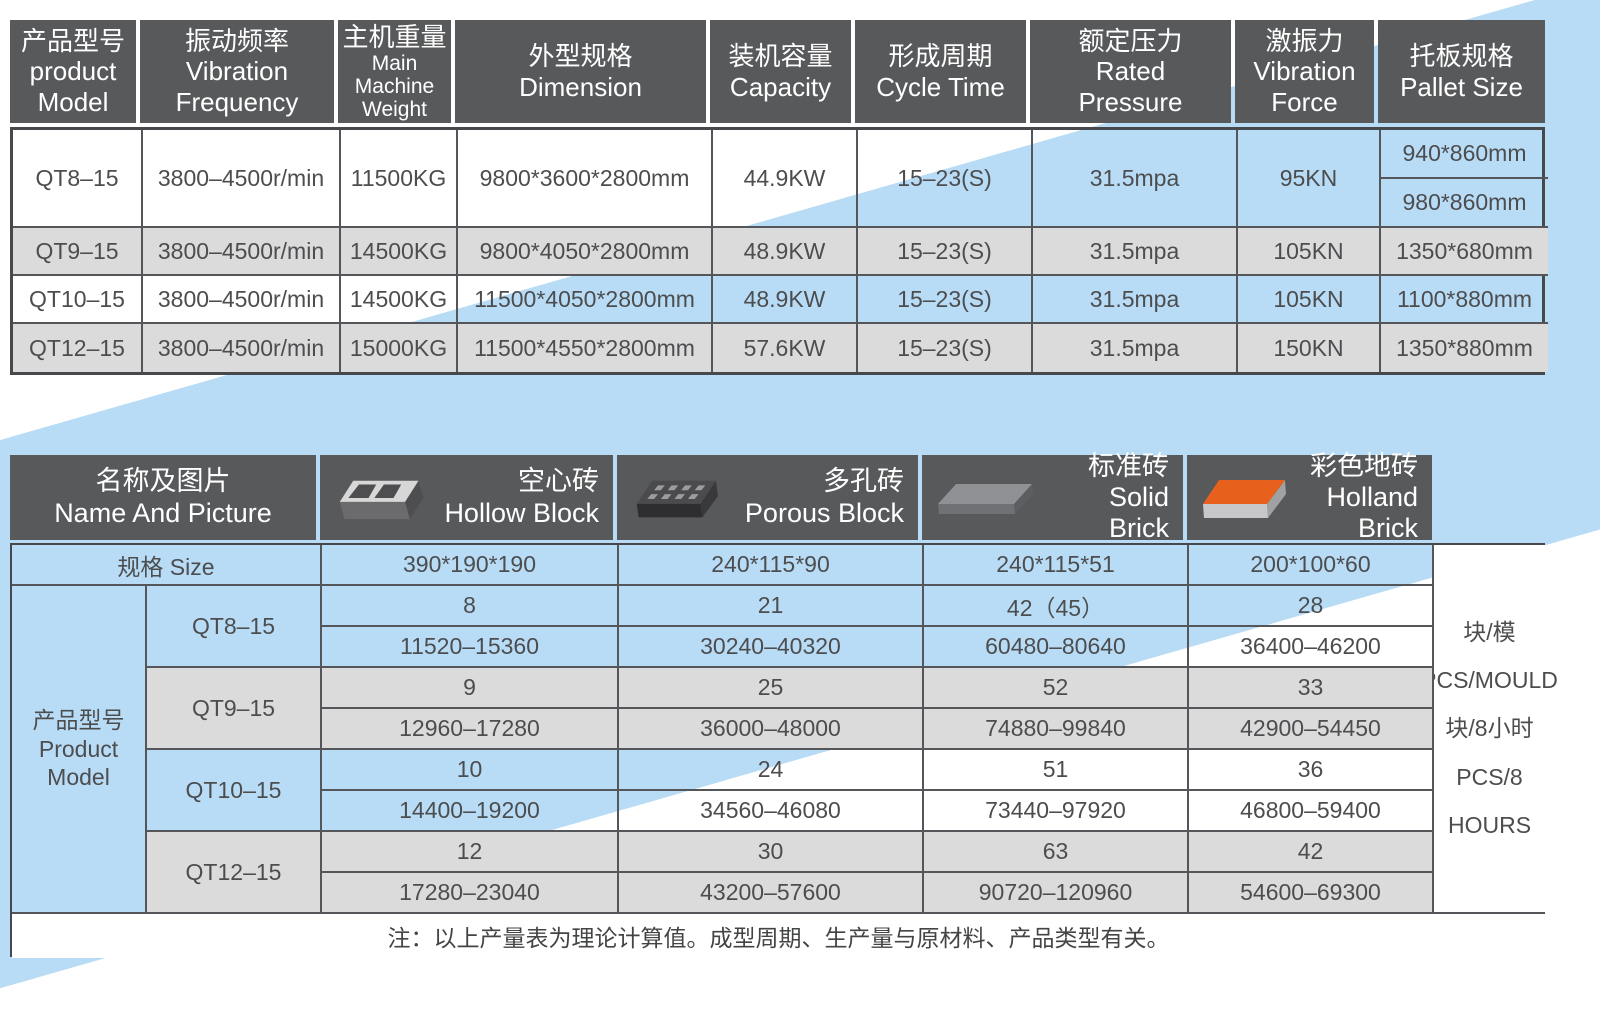 The image size is (1600, 1012). I want to click on model-cell: QT12–15, so click(234, 873).